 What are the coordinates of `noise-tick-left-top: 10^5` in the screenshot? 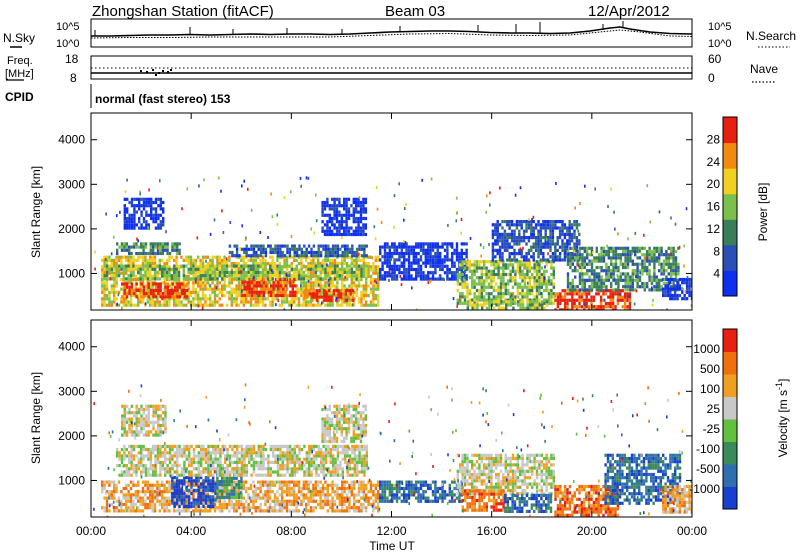 It's located at (68, 27).